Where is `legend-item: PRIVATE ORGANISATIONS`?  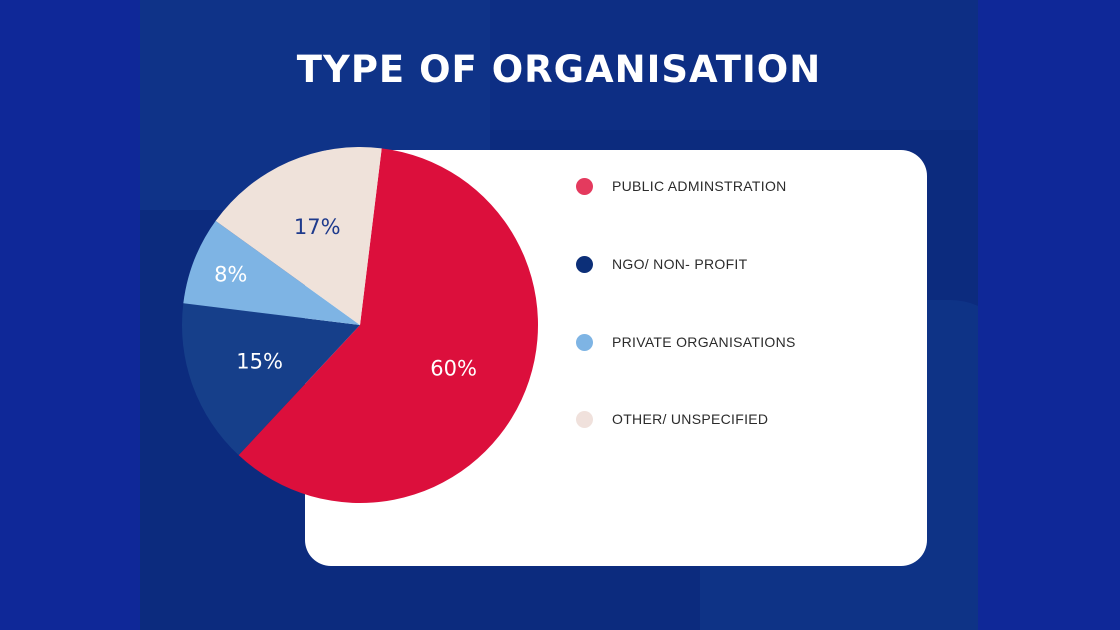
legend-item: PRIVATE ORGANISATIONS is located at coordinates (686, 342).